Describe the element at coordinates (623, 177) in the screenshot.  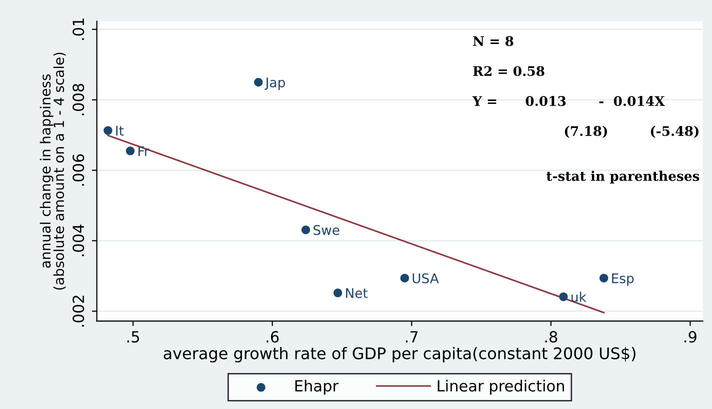
I see `annotation: t-stat in parentheses` at that location.